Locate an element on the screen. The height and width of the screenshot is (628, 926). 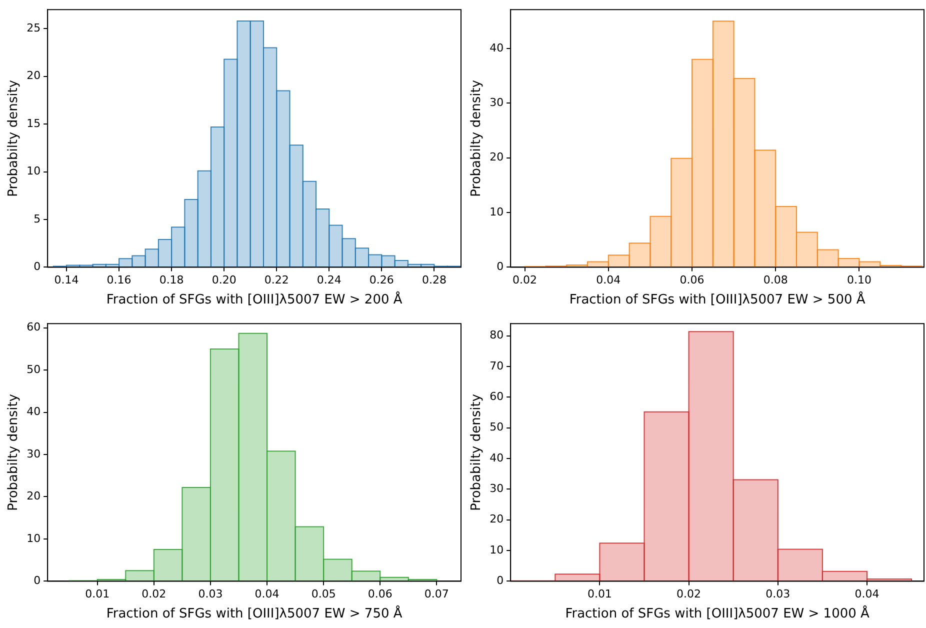
x-tick-label: 0.20 is located at coordinates (224, 280).